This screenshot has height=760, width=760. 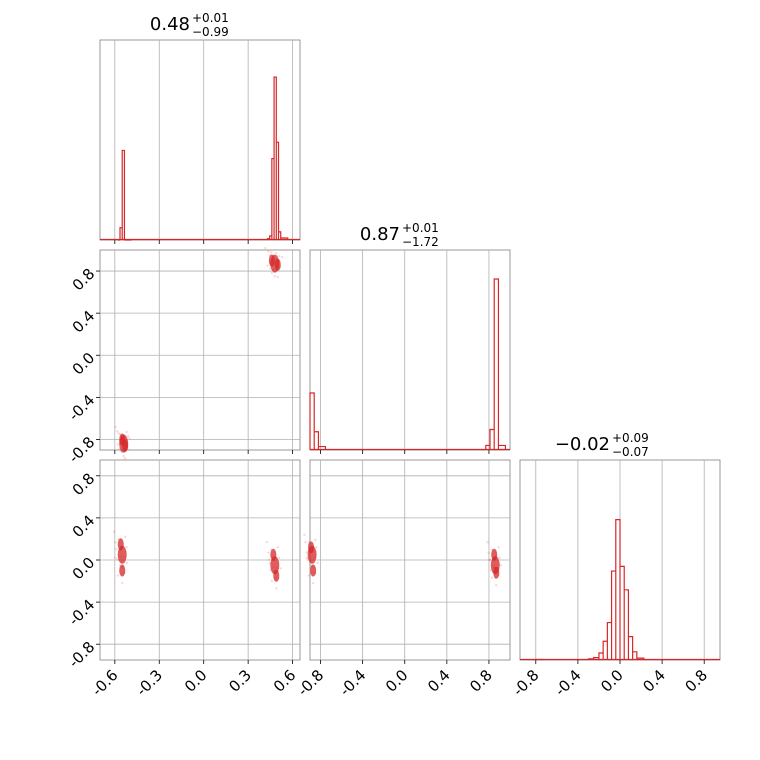 I want to click on param-title-minus: −0.99, so click(x=210, y=32).